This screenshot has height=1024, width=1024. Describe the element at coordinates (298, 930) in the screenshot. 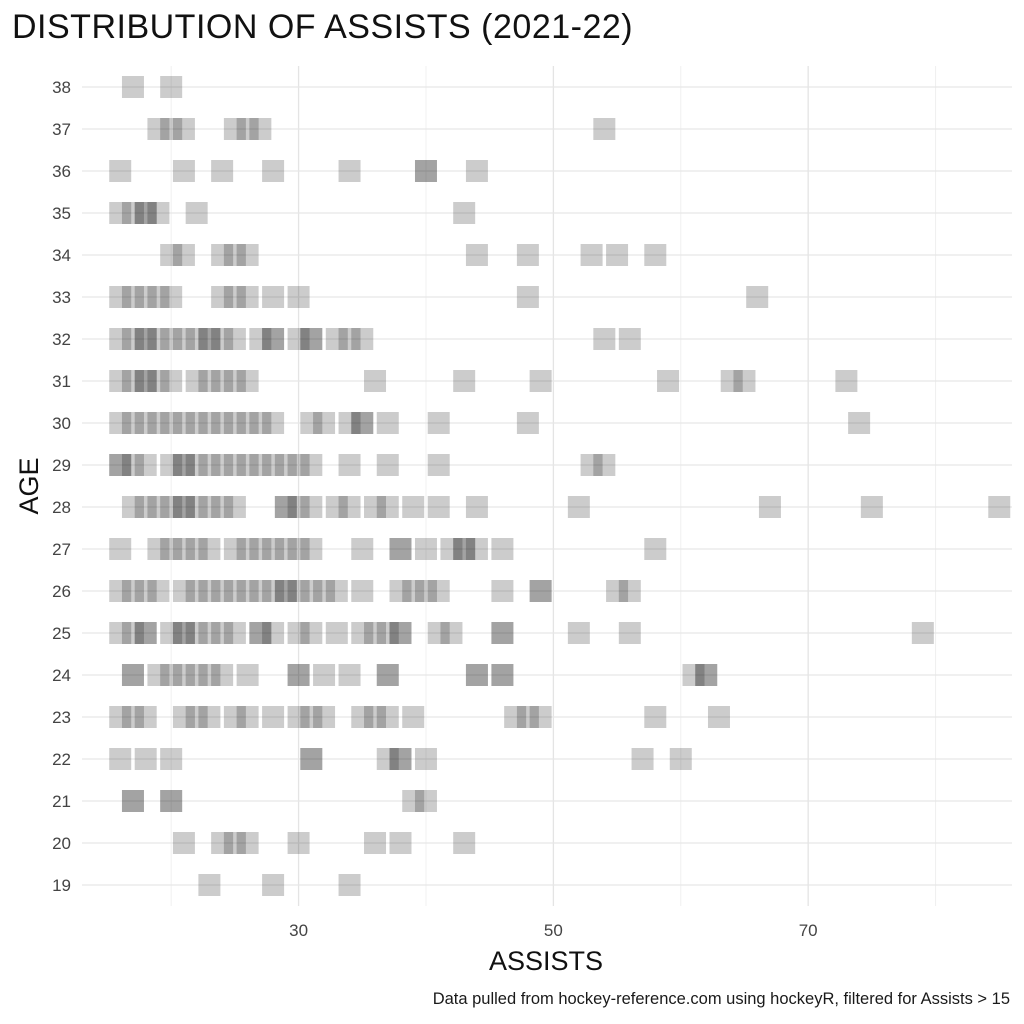

I see `x-tick-label: 30` at that location.